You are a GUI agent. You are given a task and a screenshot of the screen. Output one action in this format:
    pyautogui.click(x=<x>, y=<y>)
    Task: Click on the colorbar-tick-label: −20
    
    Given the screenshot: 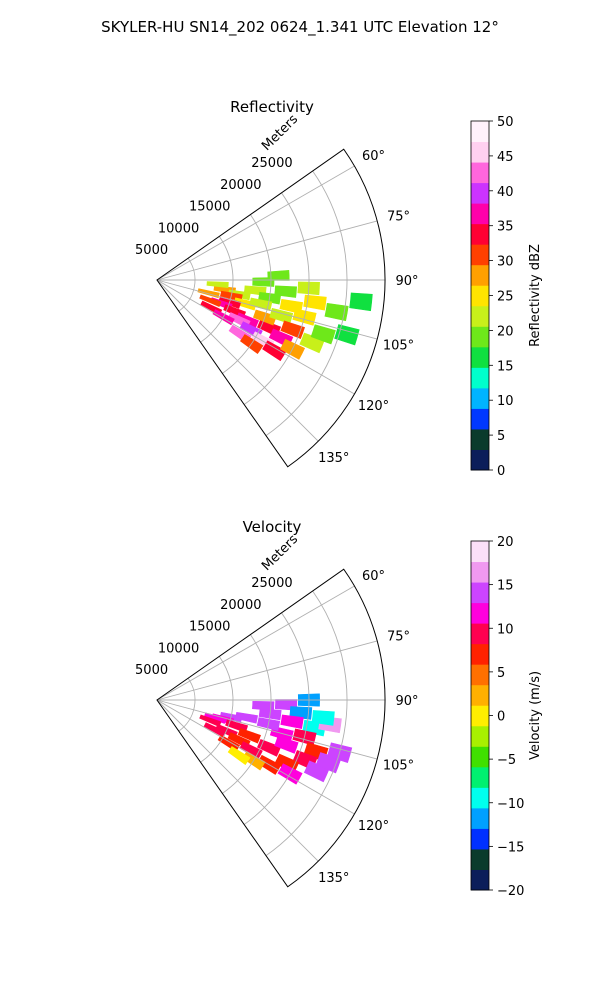 What is the action you would take?
    pyautogui.click(x=510, y=891)
    